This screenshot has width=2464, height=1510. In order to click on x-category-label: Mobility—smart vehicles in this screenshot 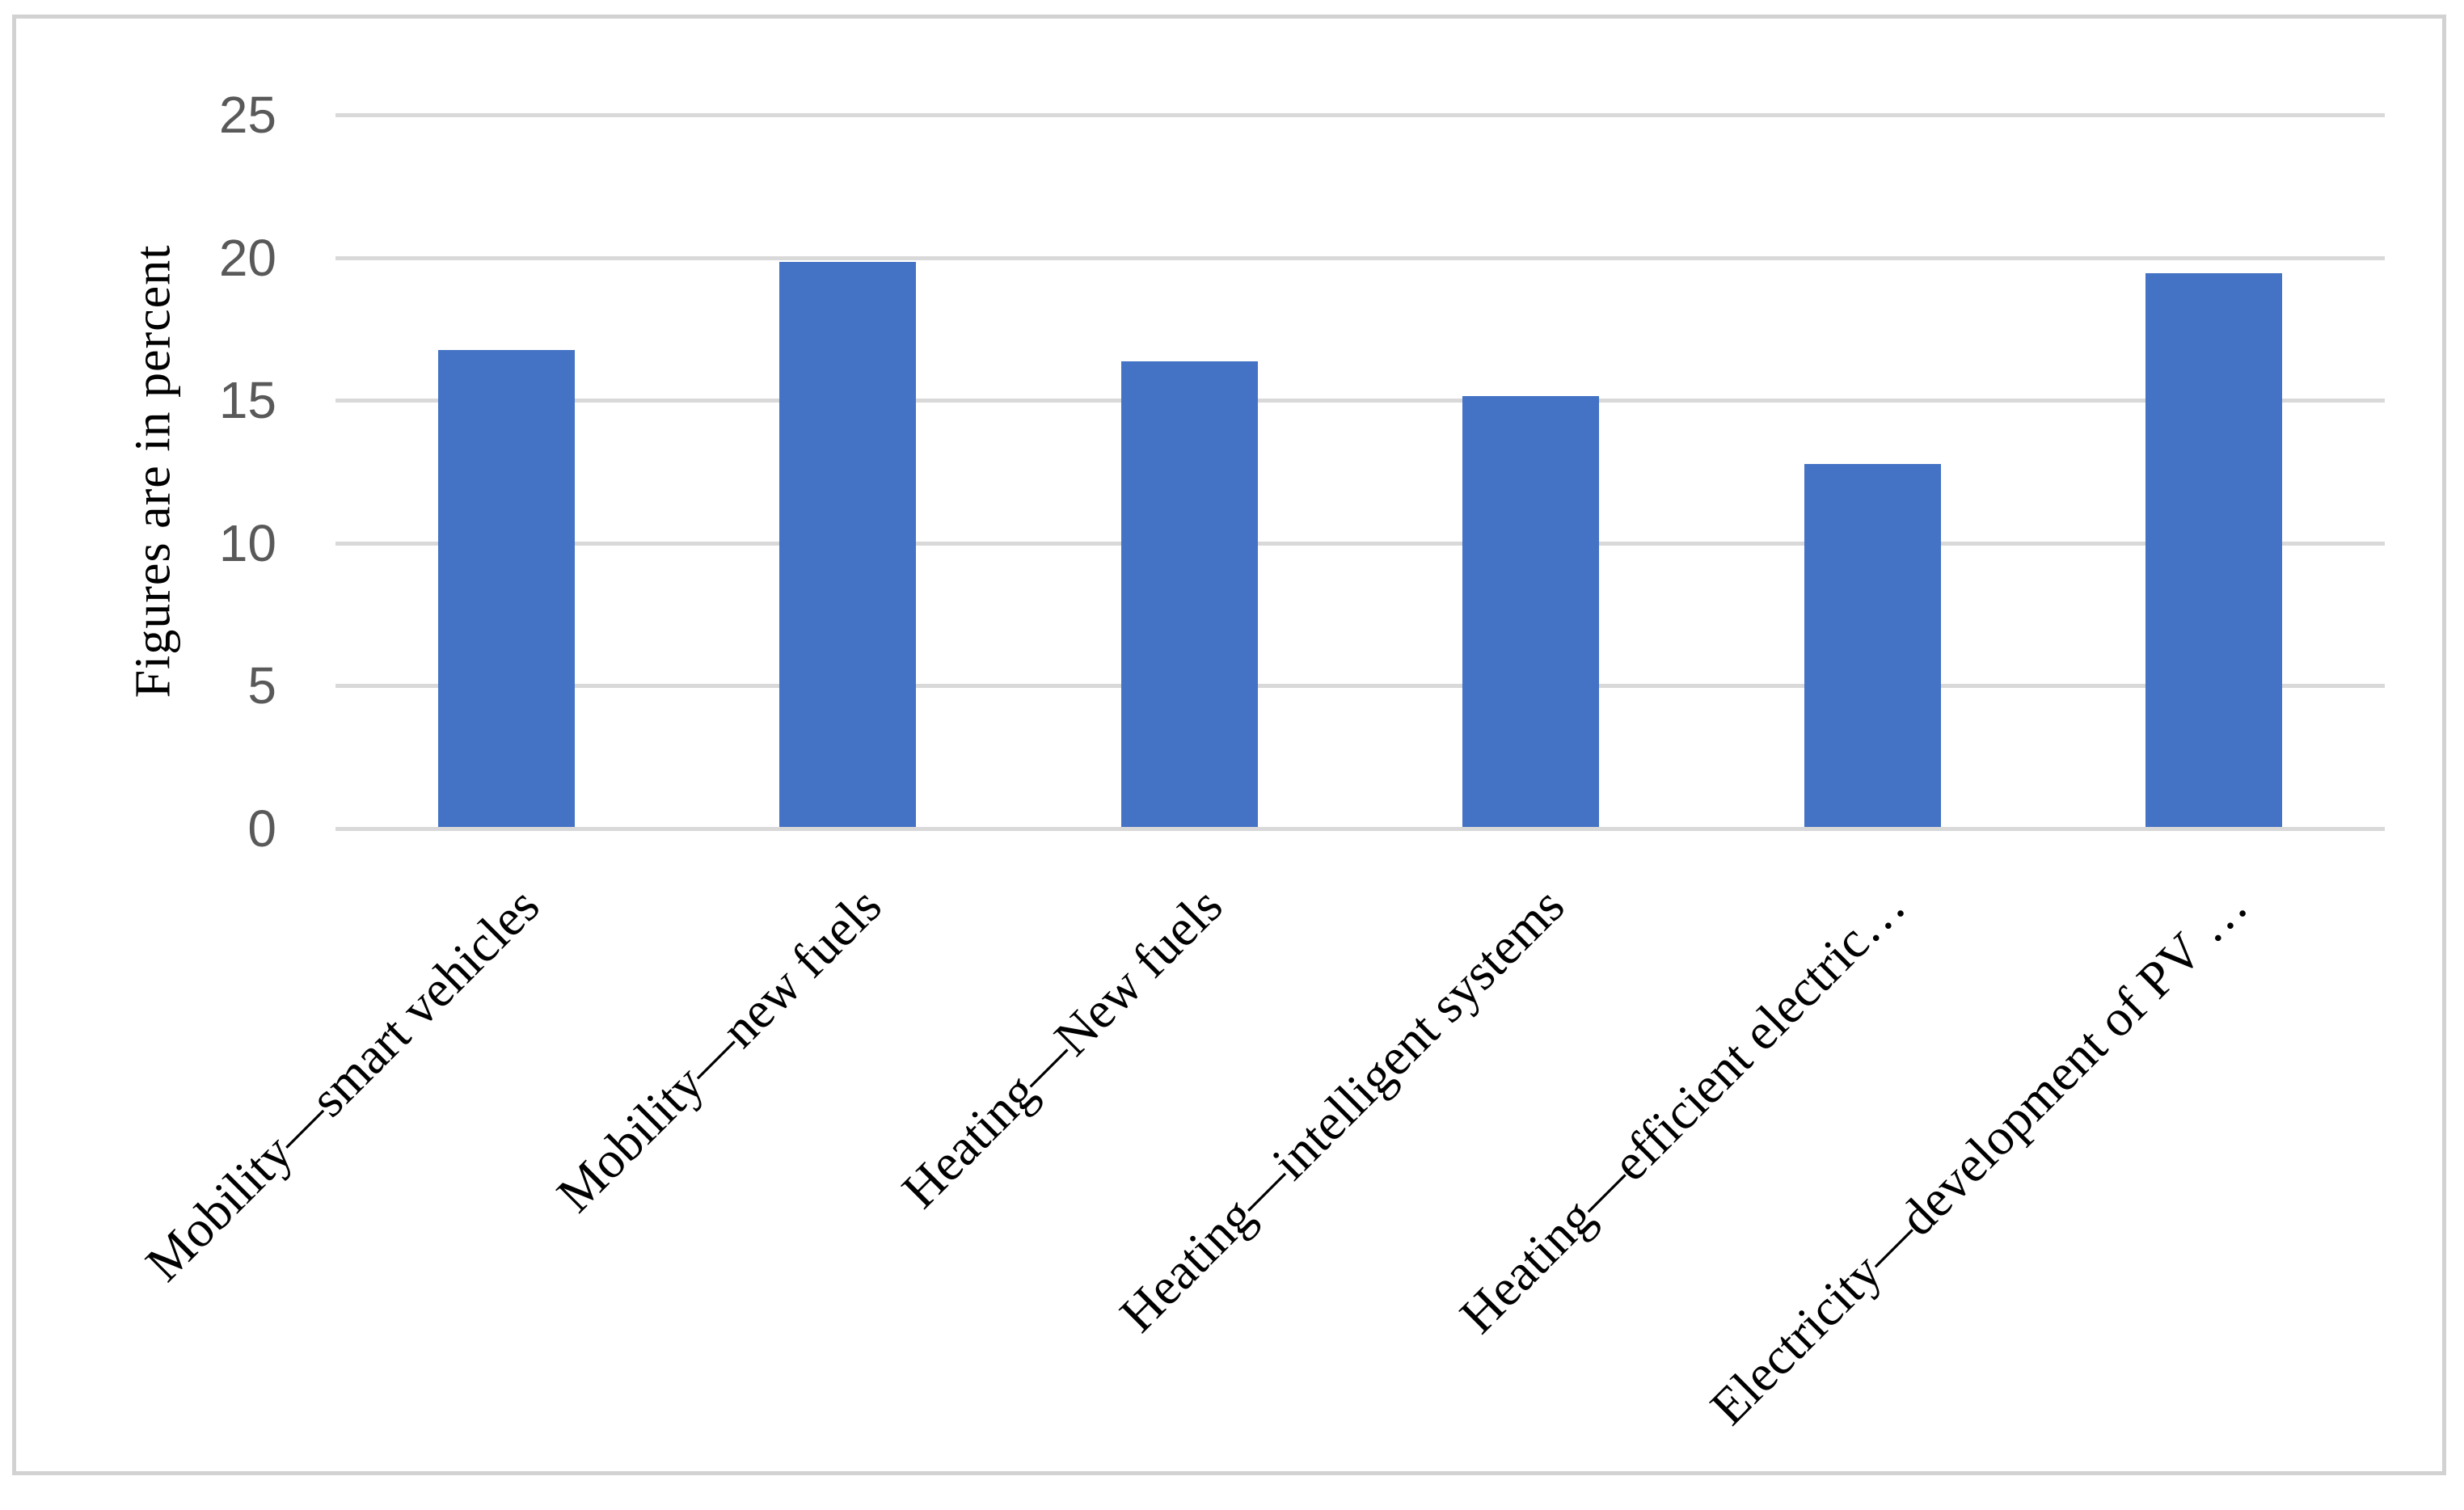, I will do `click(343, 1084)`.